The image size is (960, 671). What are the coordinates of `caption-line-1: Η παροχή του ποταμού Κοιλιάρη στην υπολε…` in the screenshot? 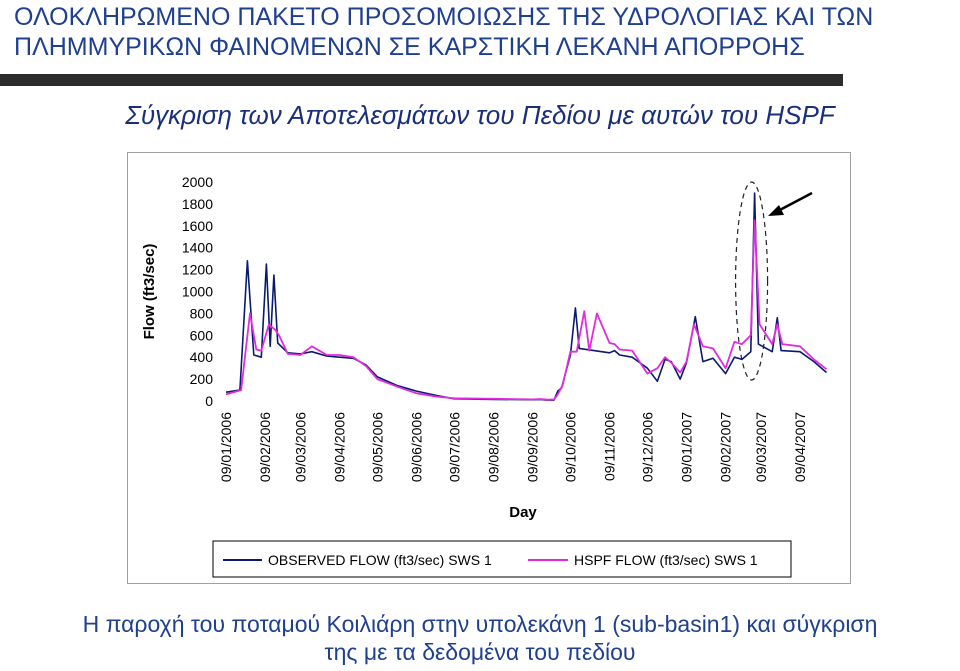 It's located at (480, 624).